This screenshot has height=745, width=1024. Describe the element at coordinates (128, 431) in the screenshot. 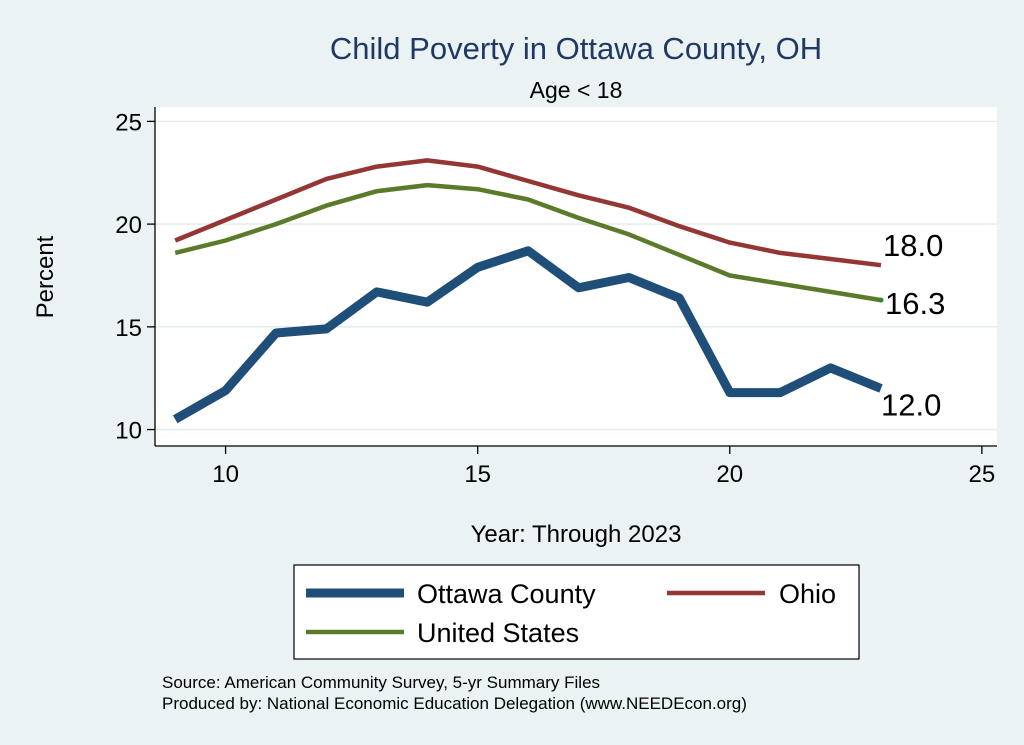

I see `y-tick-label-10: 10` at that location.